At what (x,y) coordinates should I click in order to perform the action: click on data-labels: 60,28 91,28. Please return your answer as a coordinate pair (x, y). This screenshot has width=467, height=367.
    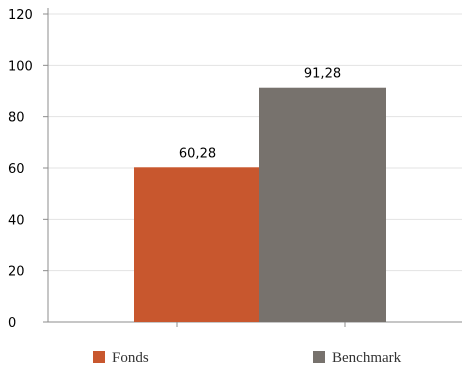
    Looking at the image, I should click on (260, 114).